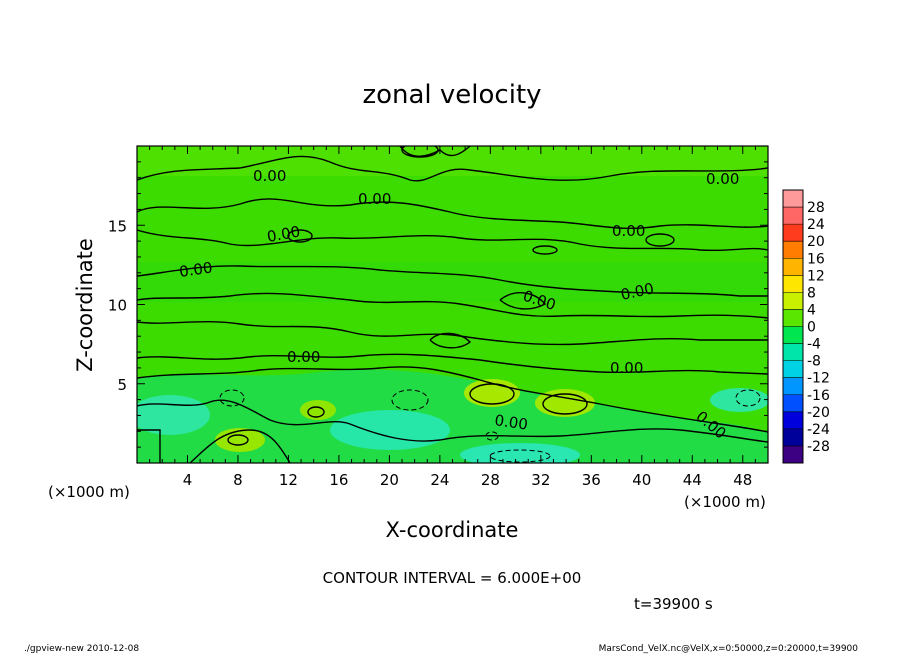 The width and height of the screenshot is (904, 654). Describe the element at coordinates (814, 362) in the screenshot. I see `colorbar-label: -8` at that location.